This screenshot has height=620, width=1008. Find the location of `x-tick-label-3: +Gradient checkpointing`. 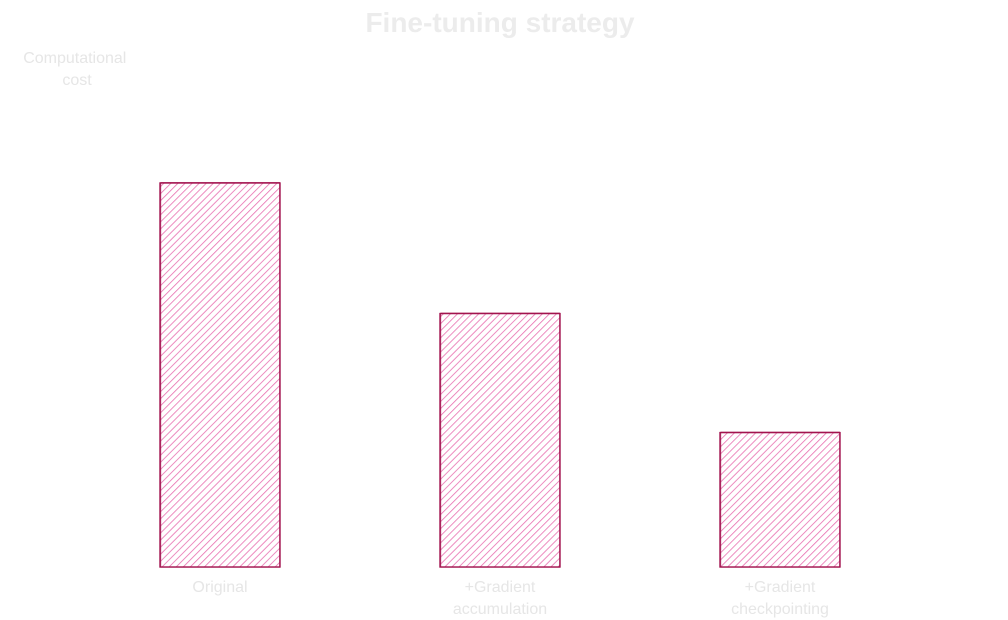

x-tick-label-3: +Gradient checkpointing is located at coordinates (780, 598).